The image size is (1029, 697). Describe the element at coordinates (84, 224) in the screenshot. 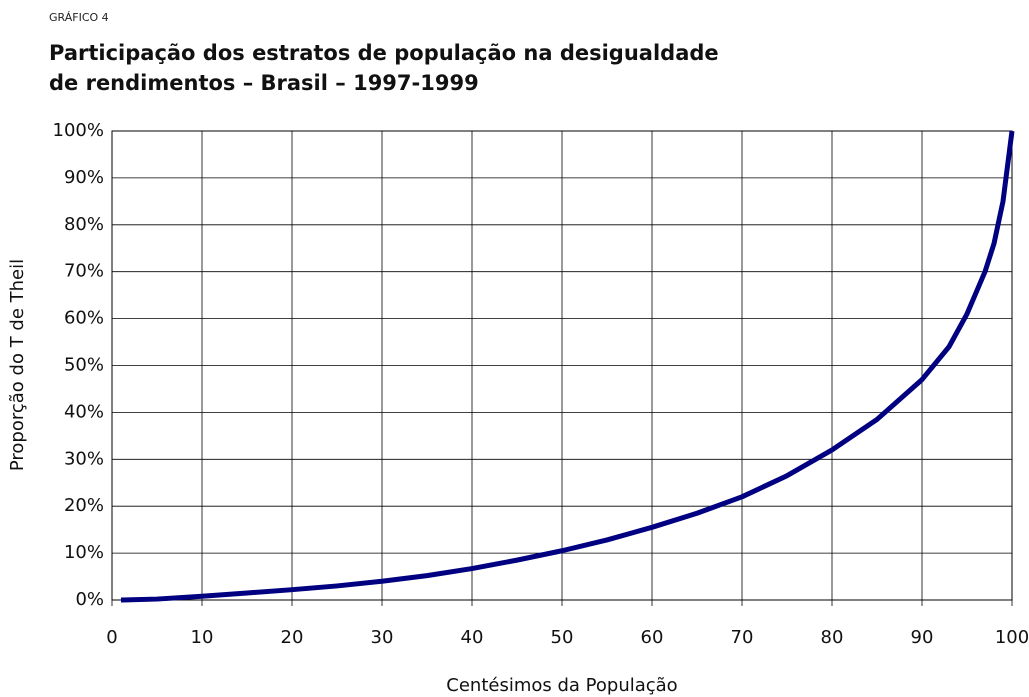

I see `y-tick-label: 80%` at that location.